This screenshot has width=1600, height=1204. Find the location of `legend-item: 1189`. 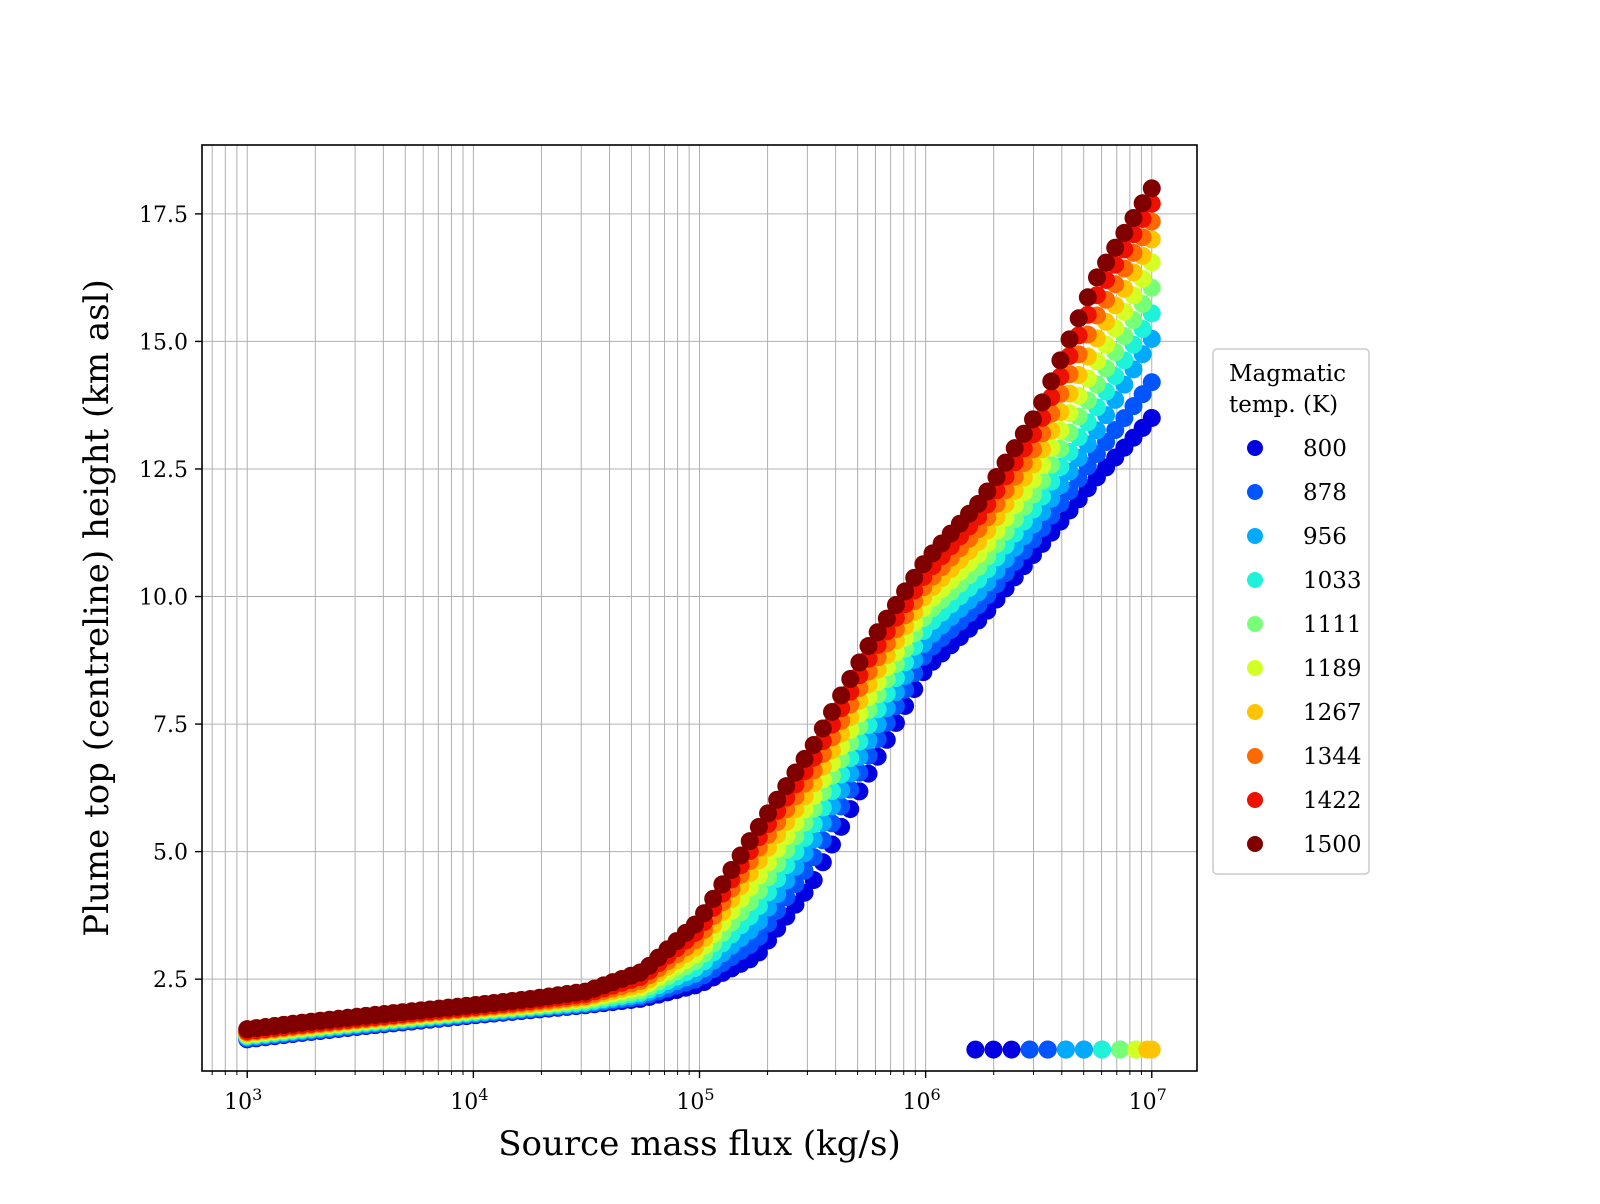

legend-item: 1189 is located at coordinates (1304, 669).